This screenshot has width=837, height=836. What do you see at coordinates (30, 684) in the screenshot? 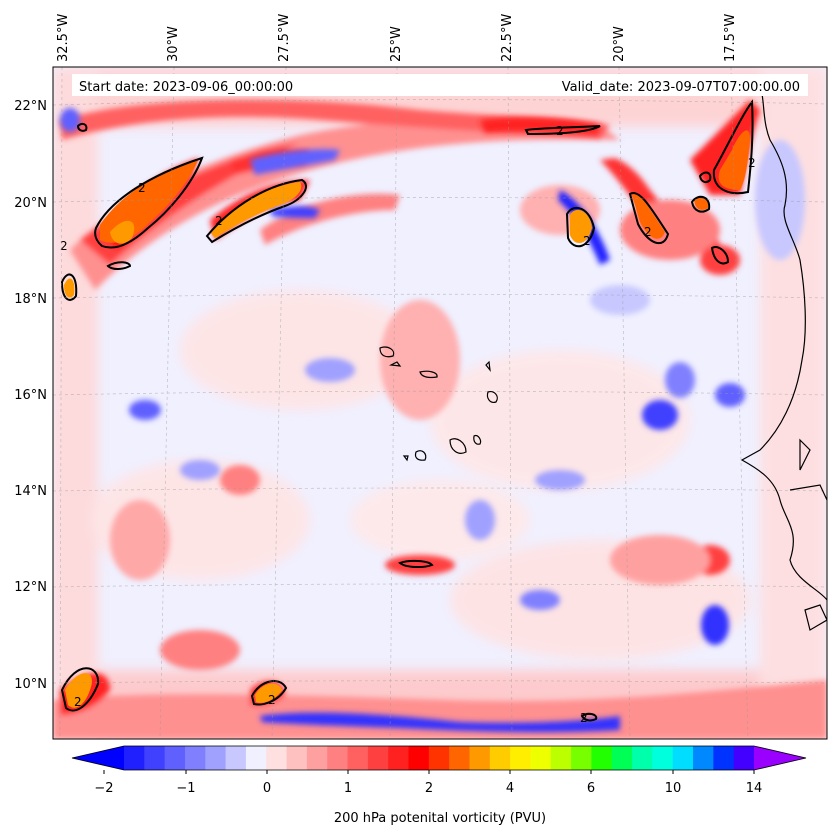
I see `lat-label: 10°N` at bounding box center [30, 684].